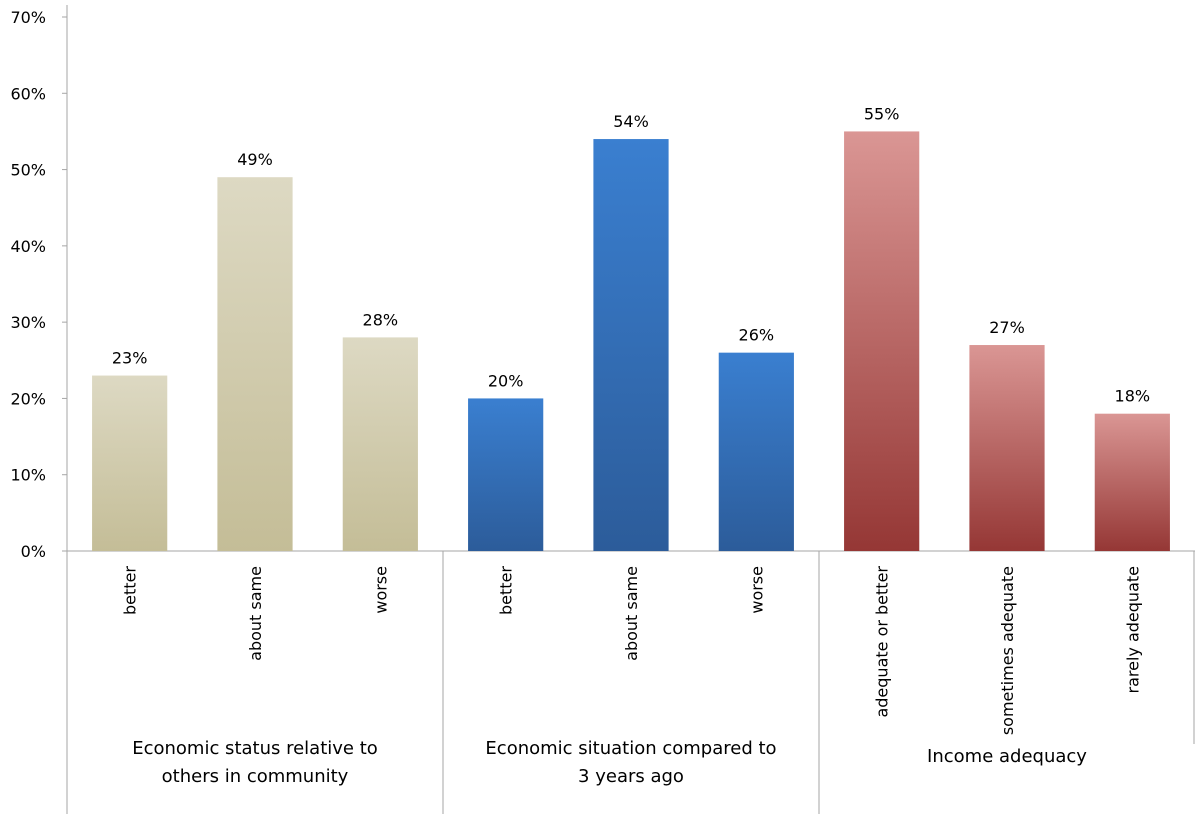 The height and width of the screenshot is (814, 1195). I want to click on category-label: sometimes adequate, so click(1007, 650).